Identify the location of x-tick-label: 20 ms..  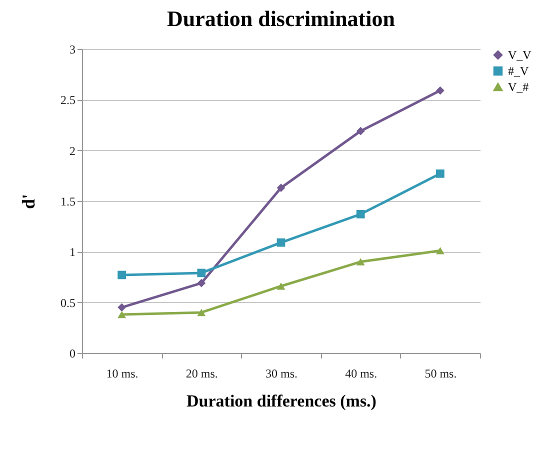
(202, 373).